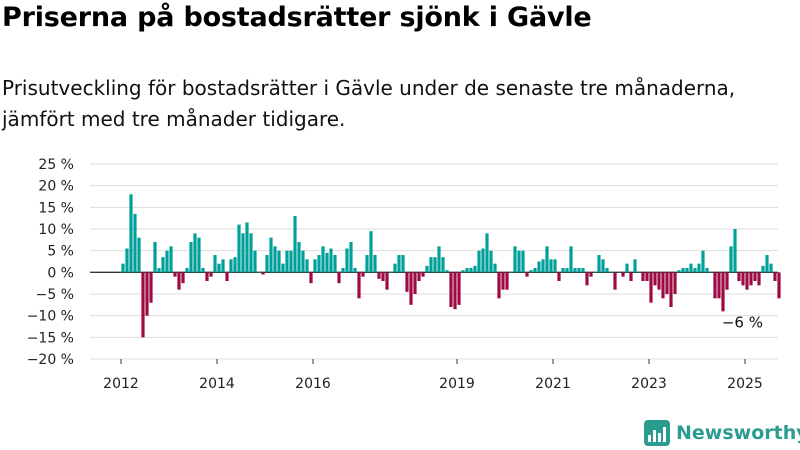  Describe the element at coordinates (55, 295) in the screenshot. I see `y-tick-label: −5 %` at that location.